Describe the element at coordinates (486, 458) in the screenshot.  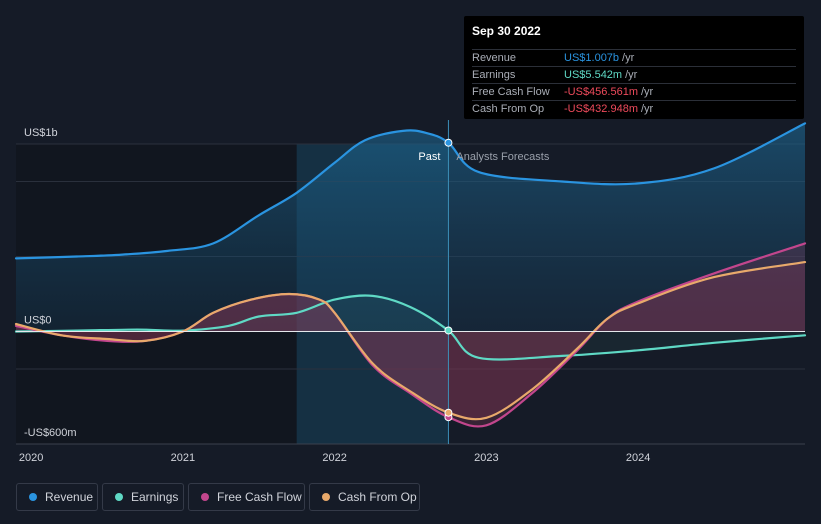
I see `x-tick-label: 2023` at that location.